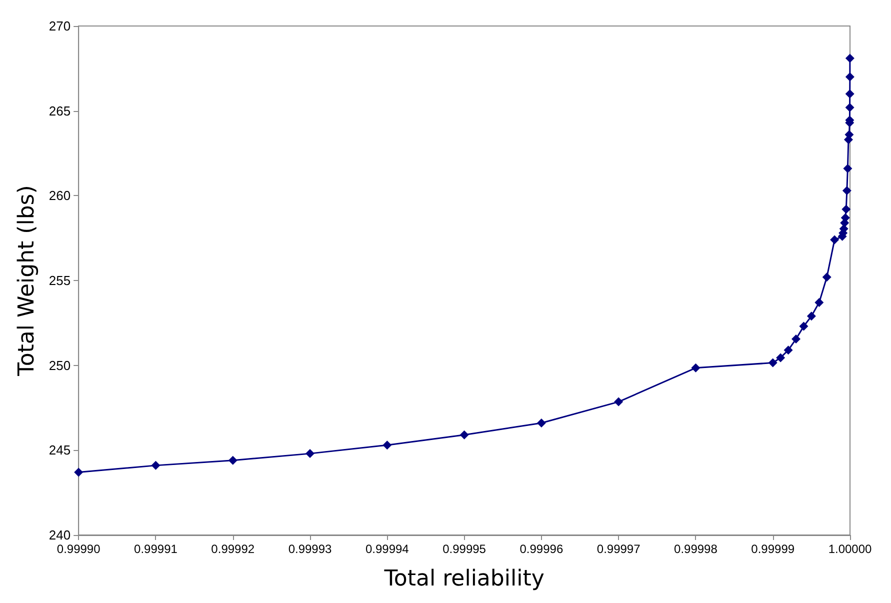 This screenshot has width=891, height=603. What do you see at coordinates (59, 280) in the screenshot?
I see `y-tick-label: 255` at bounding box center [59, 280].